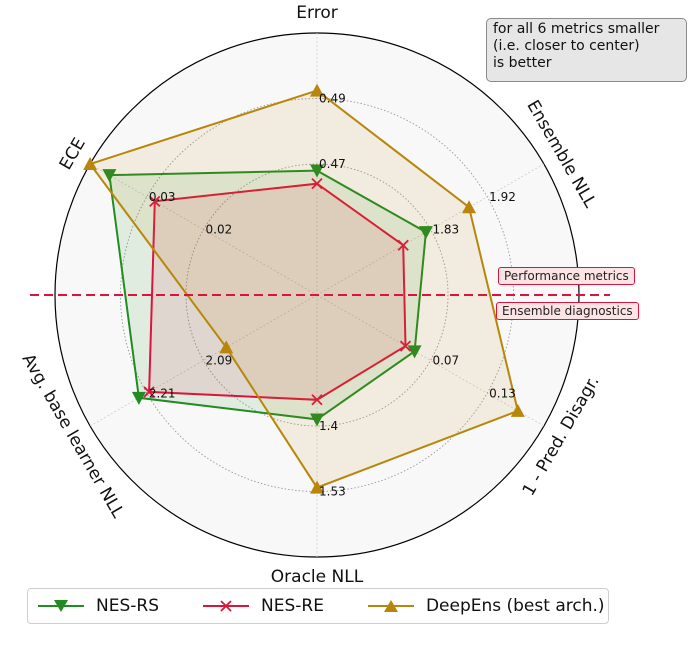 This screenshot has width=696, height=645. Describe the element at coordinates (332, 99) in the screenshot. I see `tick-label: 0.49` at that location.